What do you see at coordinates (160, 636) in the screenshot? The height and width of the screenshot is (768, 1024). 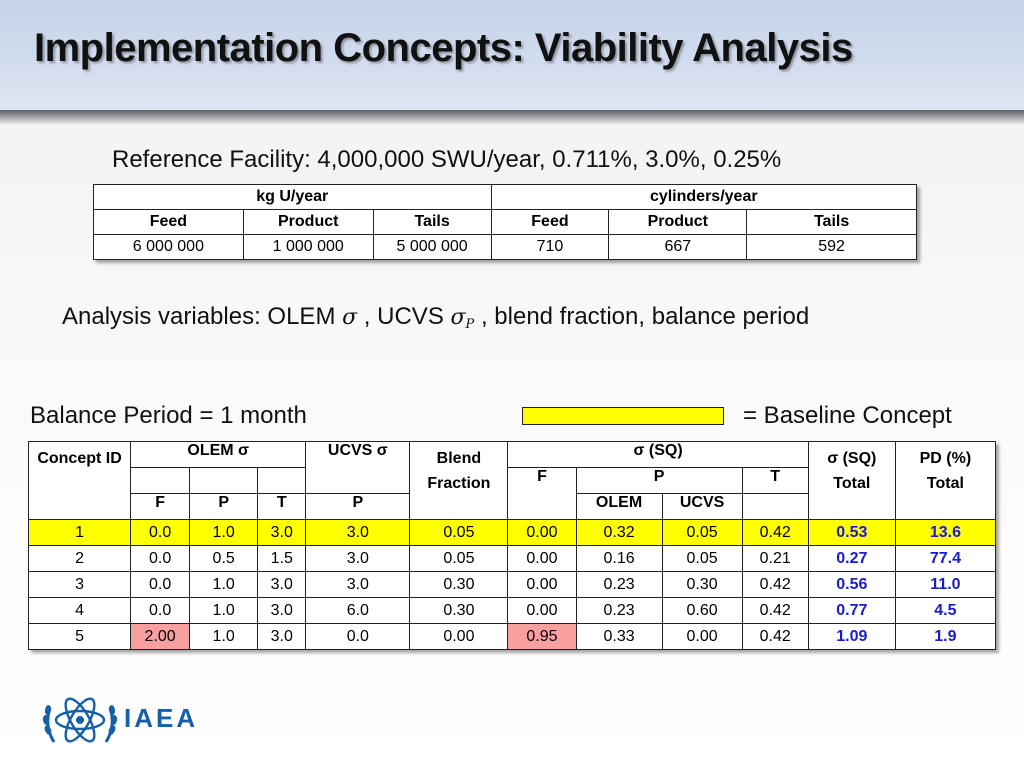 I see `cell-olem-f: 2.00` at bounding box center [160, 636].